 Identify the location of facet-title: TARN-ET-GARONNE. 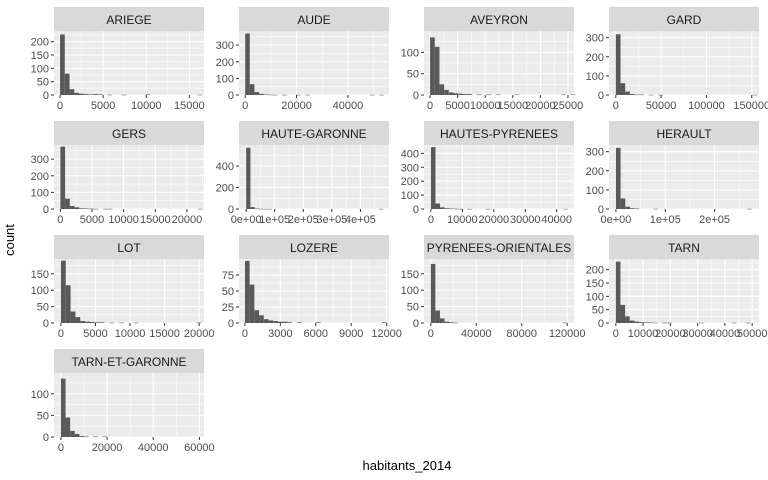
(128, 362).